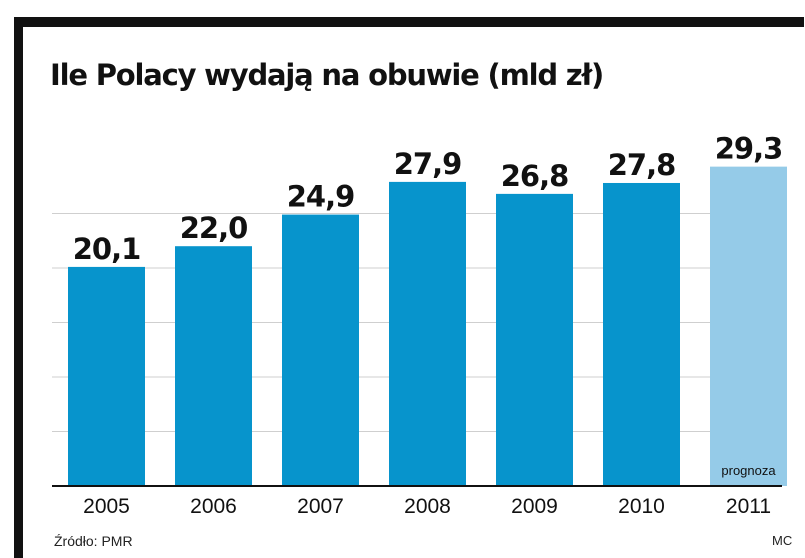  Describe the element at coordinates (641, 334) in the screenshot. I see `bar-2010` at that location.